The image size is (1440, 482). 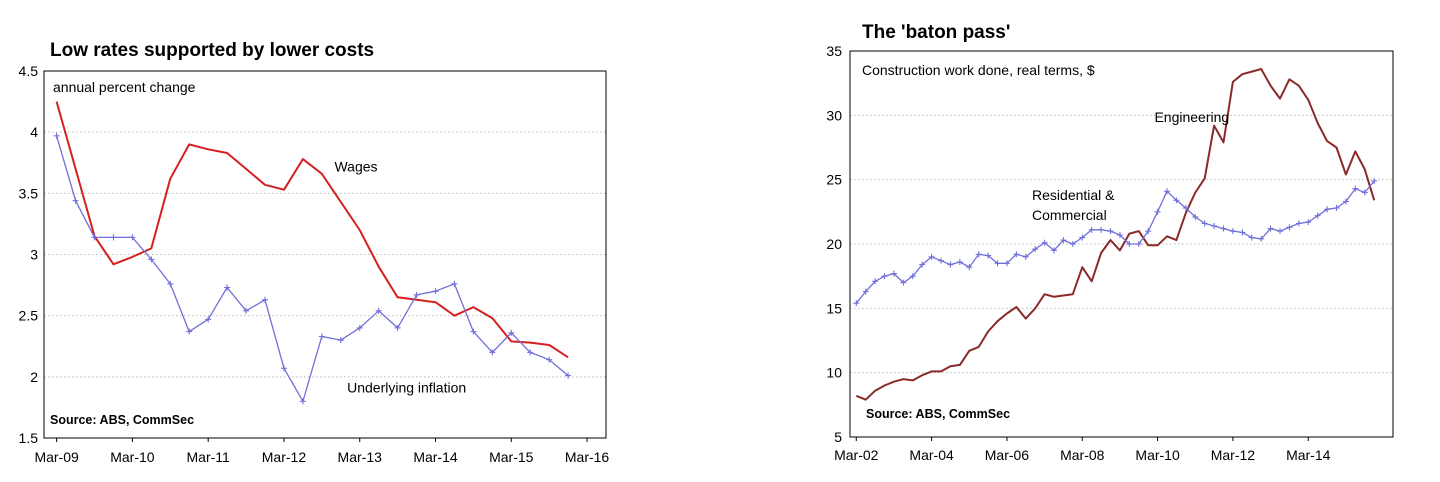 I want to click on chart-2-unit-note: Construction work done, real terms, $, so click(x=978, y=70).